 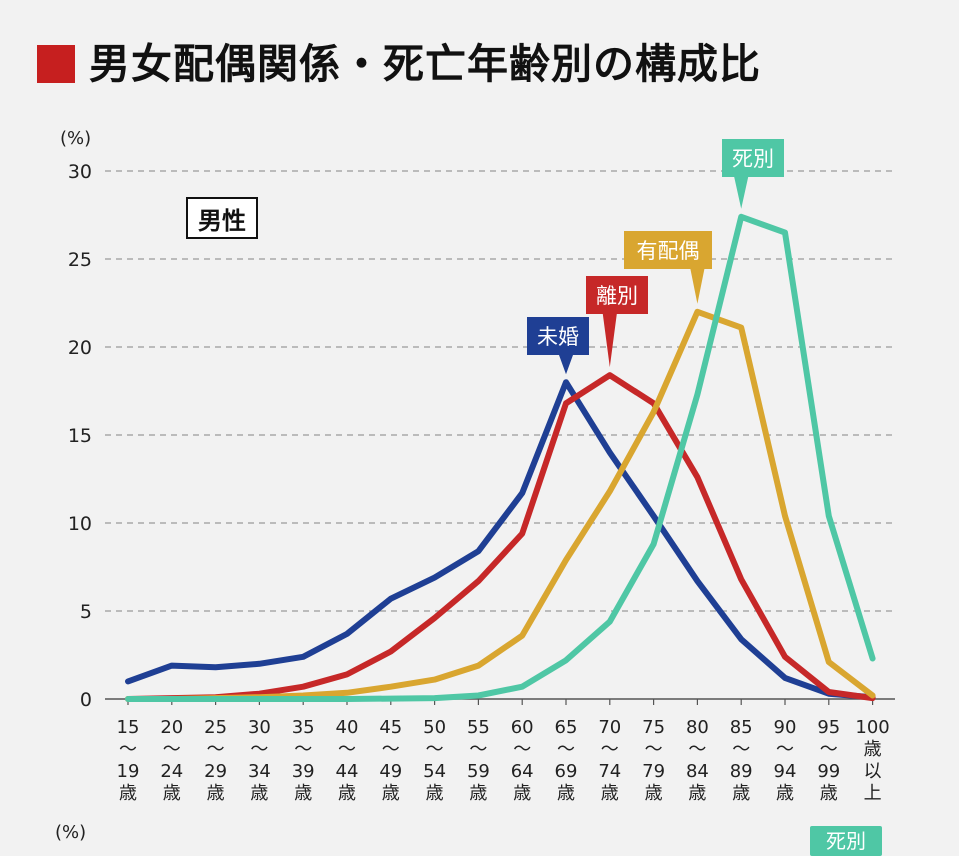 What do you see at coordinates (215, 771) in the screenshot?
I see `x-tick-label-line: 29` at bounding box center [215, 771].